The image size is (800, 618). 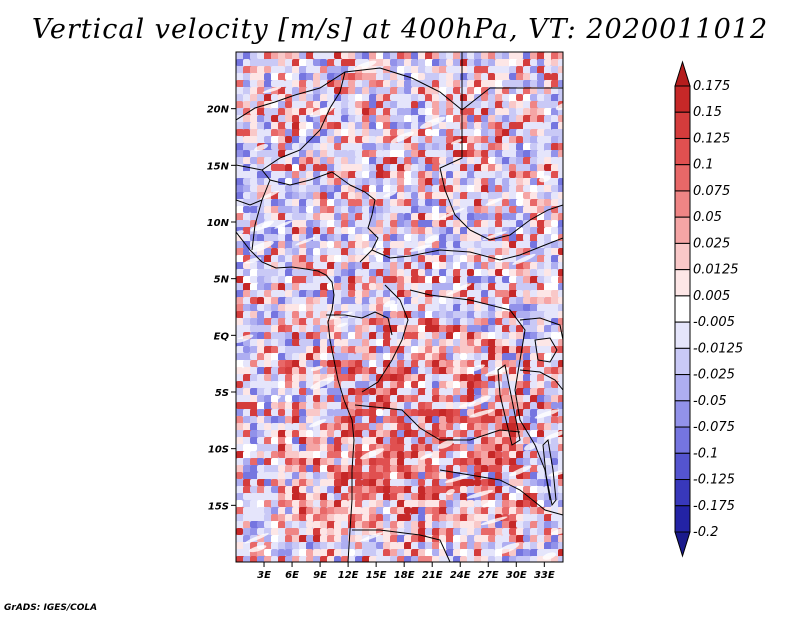 What do you see at coordinates (682, 335) in the screenshot?
I see `colorbar-swatch` at bounding box center [682, 335].